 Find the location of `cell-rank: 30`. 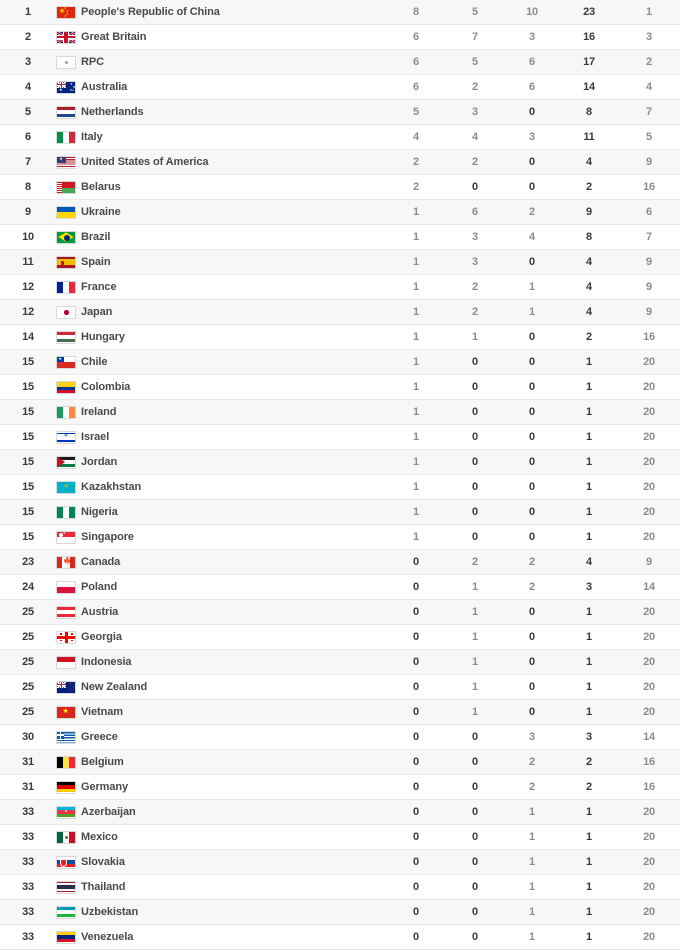

cell-rank: 30 is located at coordinates (28, 737).